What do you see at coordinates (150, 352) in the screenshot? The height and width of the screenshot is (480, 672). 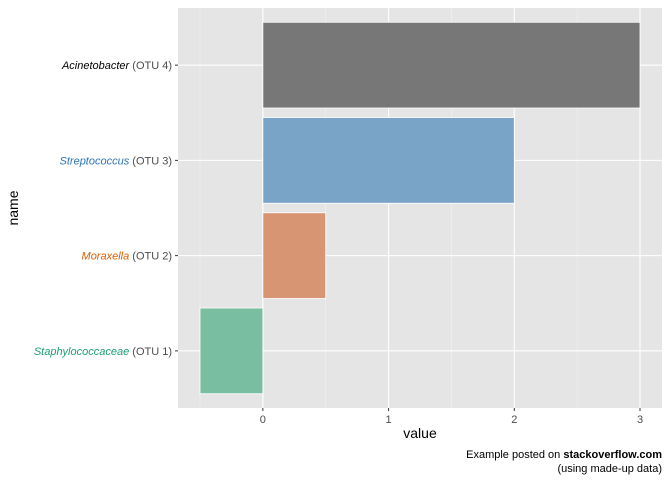 I see `otu-id: (OTU 1)` at bounding box center [150, 352].